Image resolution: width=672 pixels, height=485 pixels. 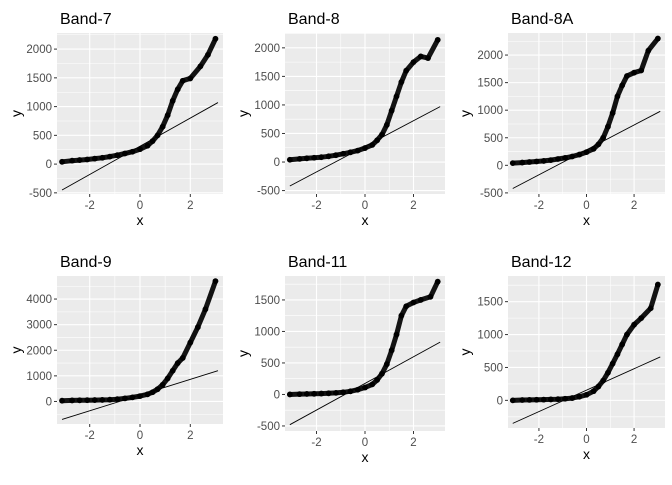 I want to click on facet-5: -2 0 2 -500 0 500 1000 1500 Band-11 x y, so click(x=340, y=359).